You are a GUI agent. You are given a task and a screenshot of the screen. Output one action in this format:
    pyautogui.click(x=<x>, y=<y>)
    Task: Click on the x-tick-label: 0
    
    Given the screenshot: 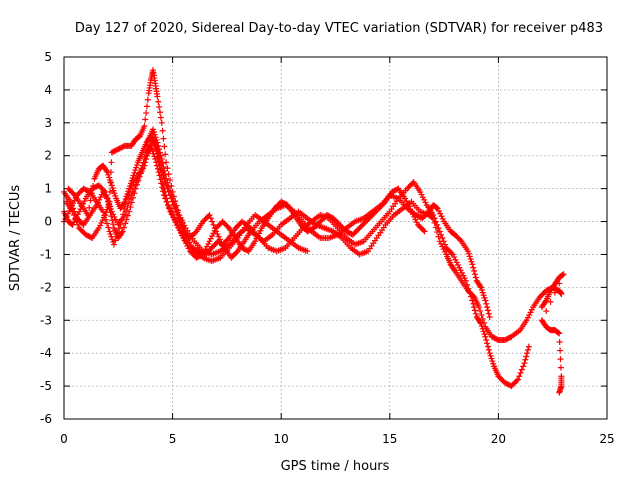 What is the action you would take?
    pyautogui.click(x=64, y=439)
    